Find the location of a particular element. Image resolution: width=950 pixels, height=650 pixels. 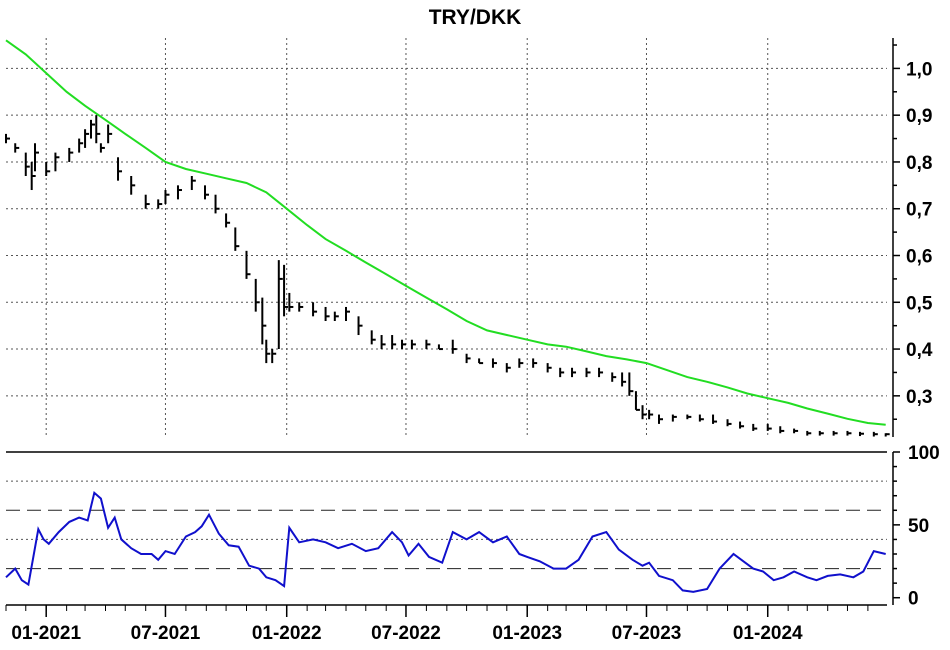

x-tick-label: 07-2022 is located at coordinates (406, 633).